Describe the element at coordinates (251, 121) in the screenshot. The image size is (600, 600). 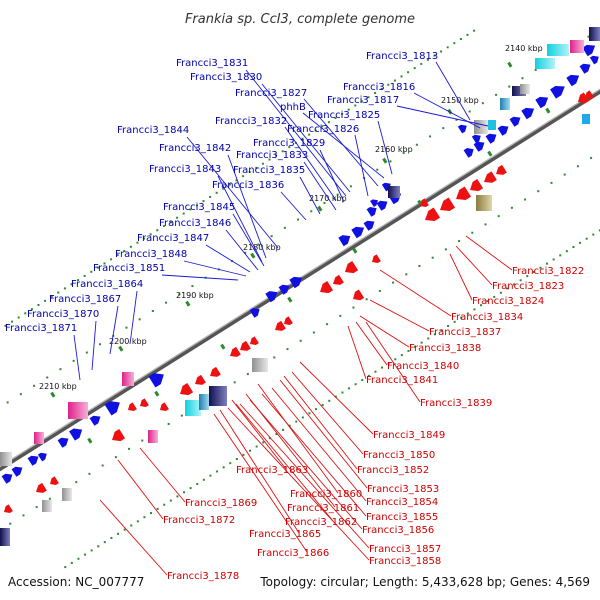
I see `gene-label: Francci3_1832` at that location.